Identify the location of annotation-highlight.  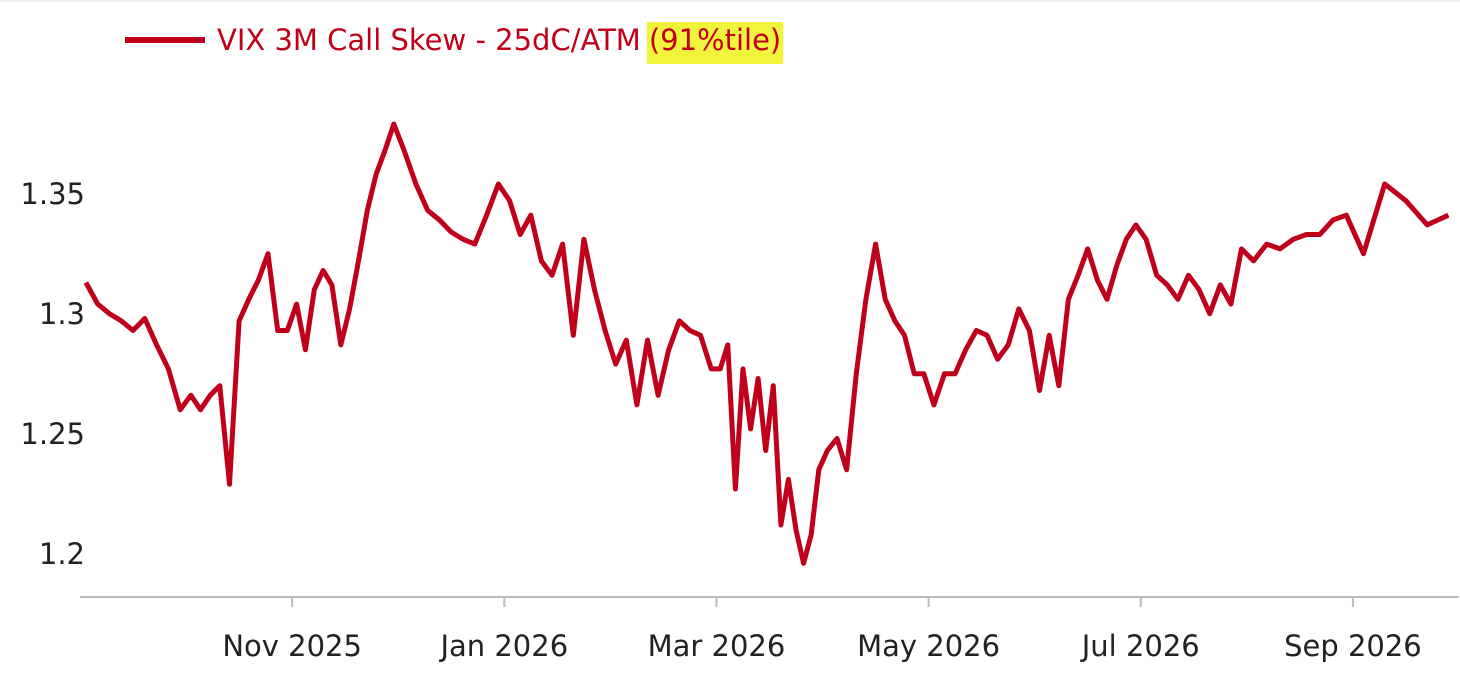
(715, 43).